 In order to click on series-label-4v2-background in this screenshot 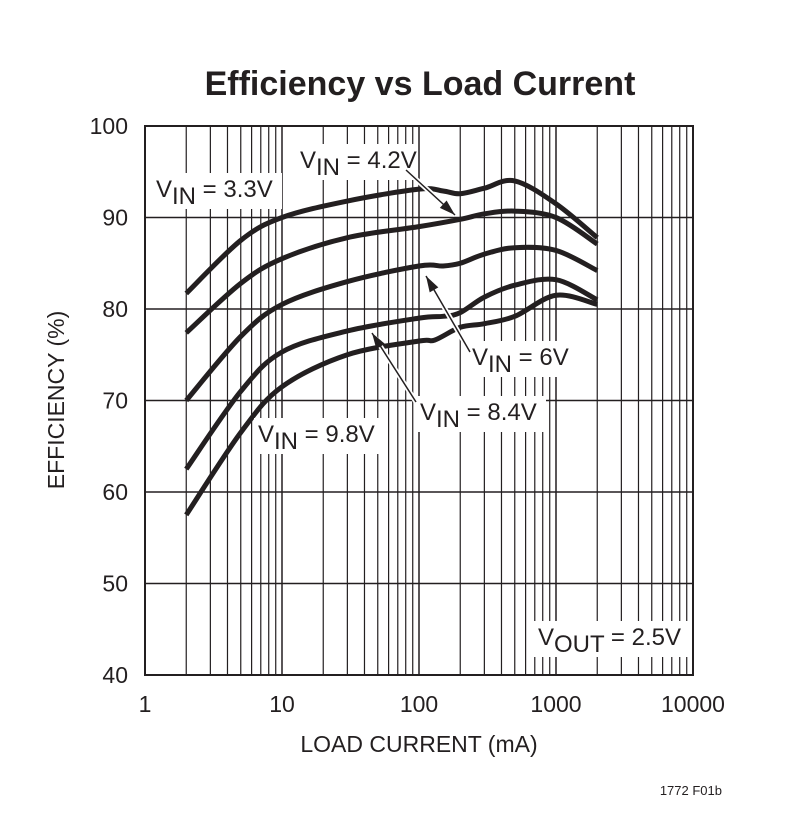, I will do `click(355, 162)`.